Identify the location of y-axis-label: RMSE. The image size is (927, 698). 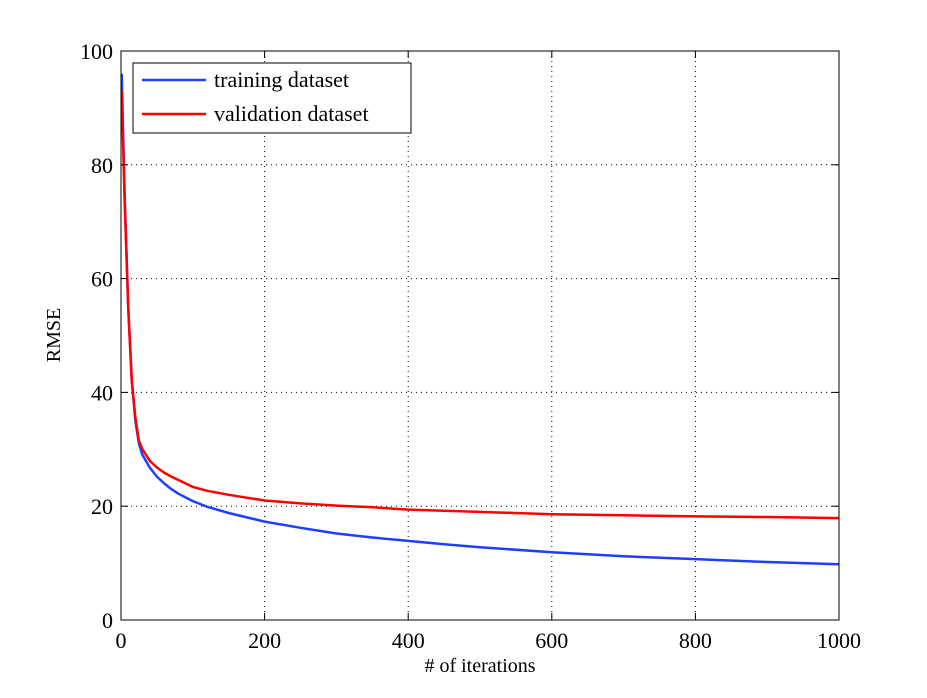
(54, 335).